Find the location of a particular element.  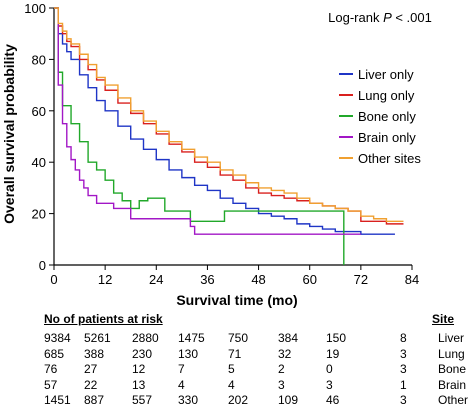

risk-cell: 71 is located at coordinates (235, 353).